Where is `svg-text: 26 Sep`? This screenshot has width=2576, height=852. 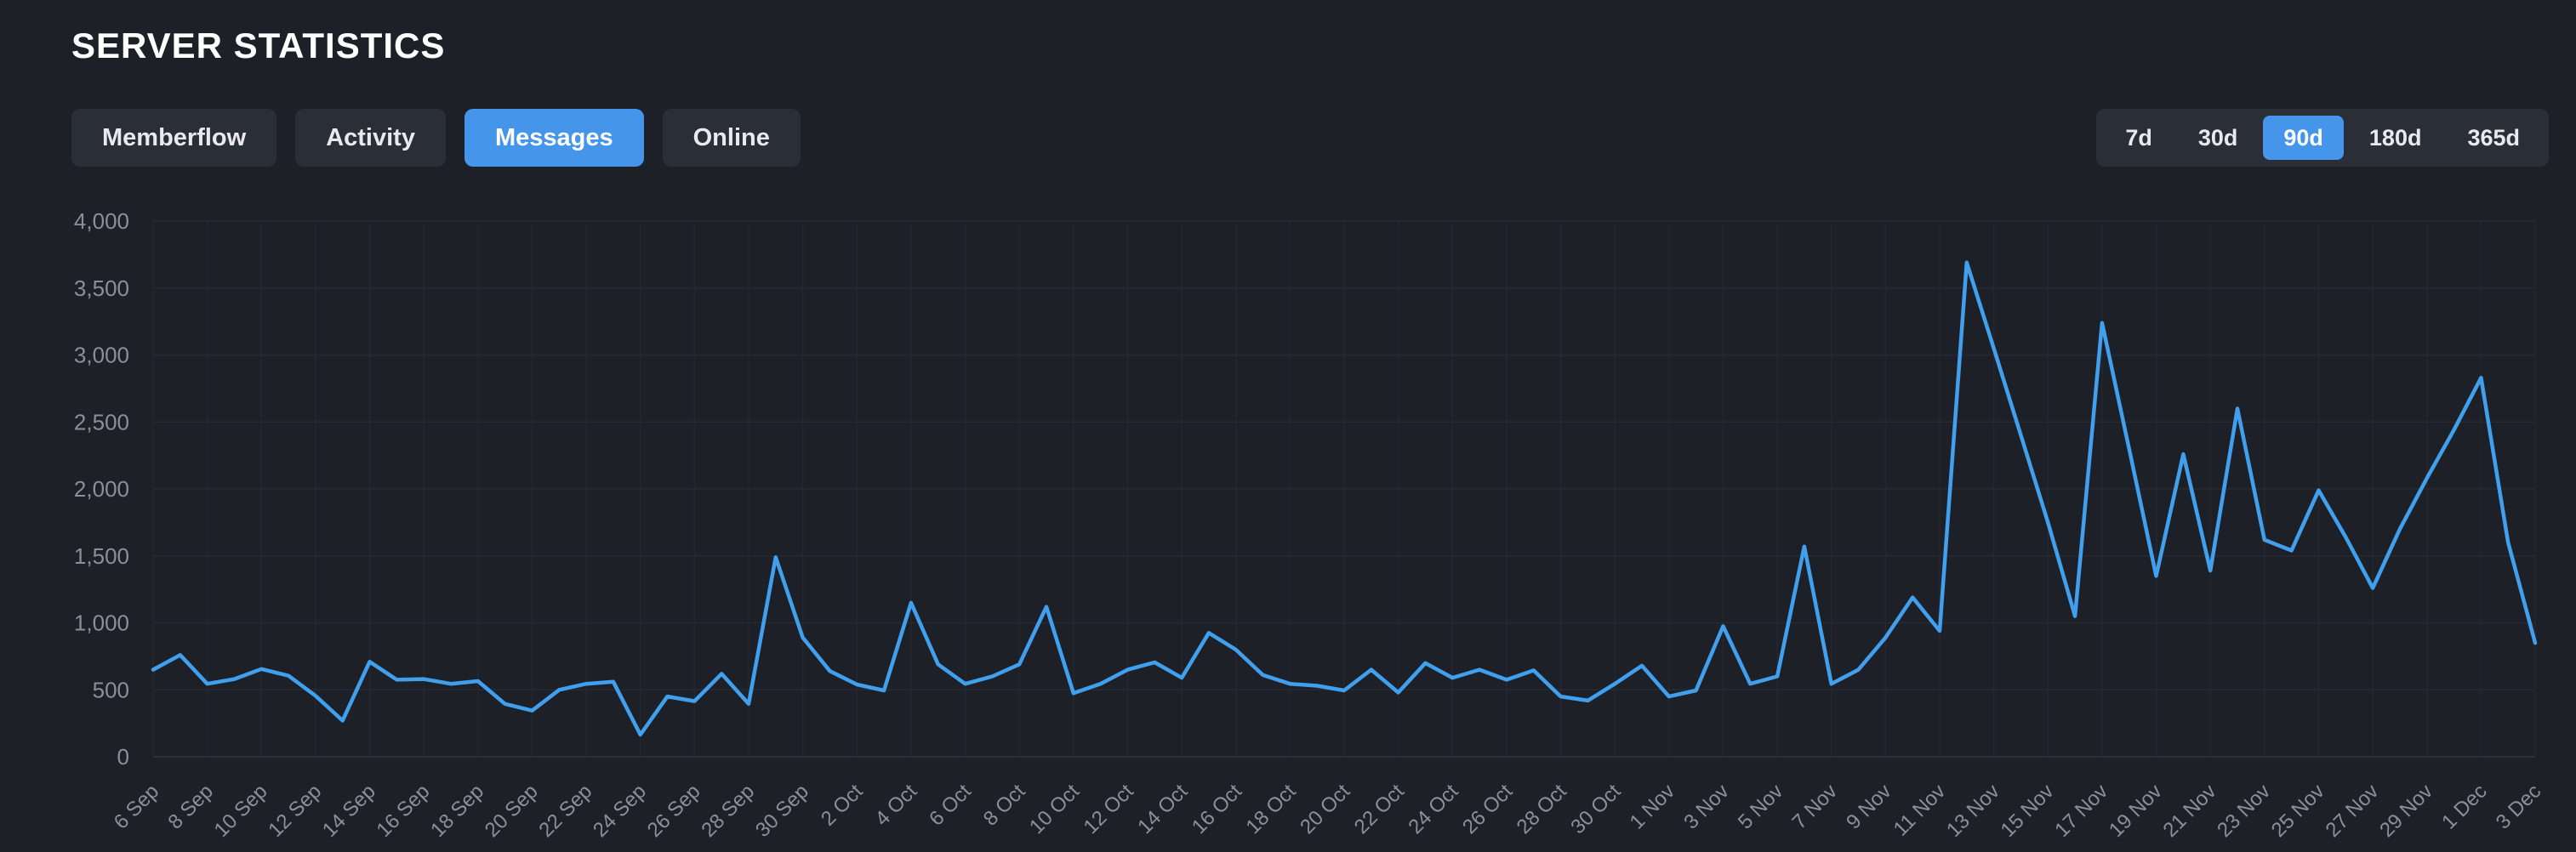
svg-text: 26 Sep is located at coordinates (674, 811).